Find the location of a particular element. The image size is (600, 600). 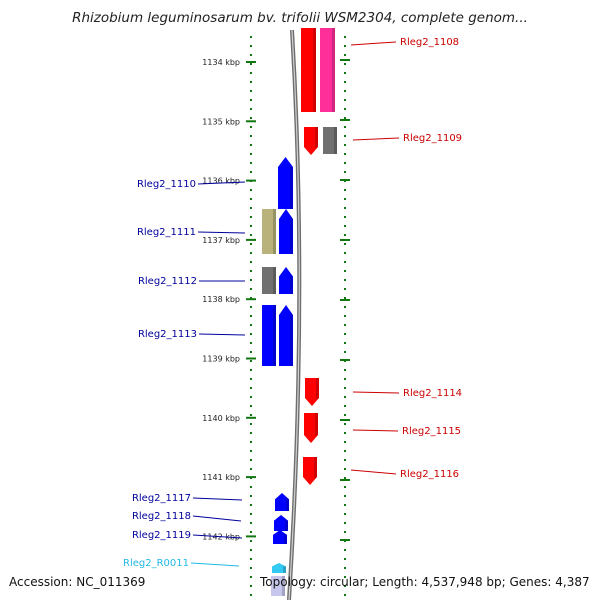

gene-label: Rleg2_1116 is located at coordinates (429, 474).